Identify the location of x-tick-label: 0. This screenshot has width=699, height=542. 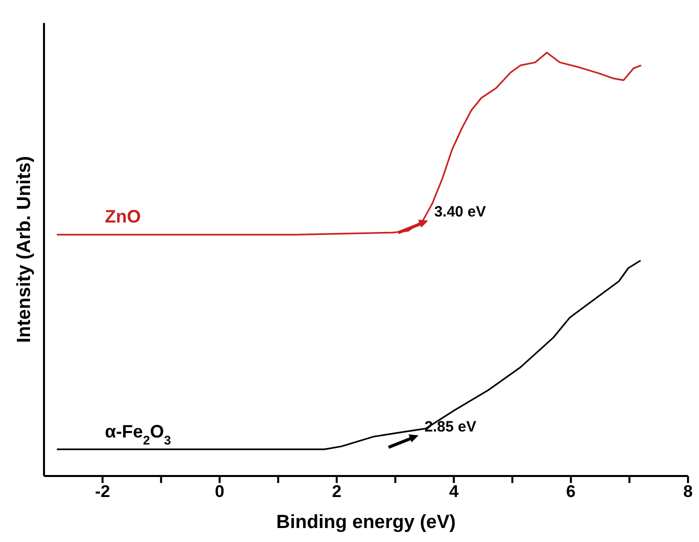
(219, 492).